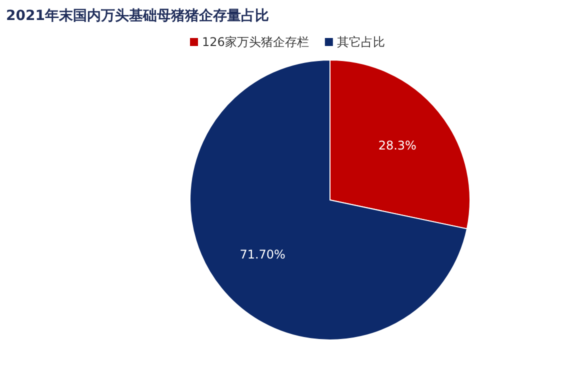 This screenshot has width=562, height=365. Describe the element at coordinates (137, 16) in the screenshot. I see `chart-title: 2021年末国内万头基础母猪猪企存量占比` at that location.